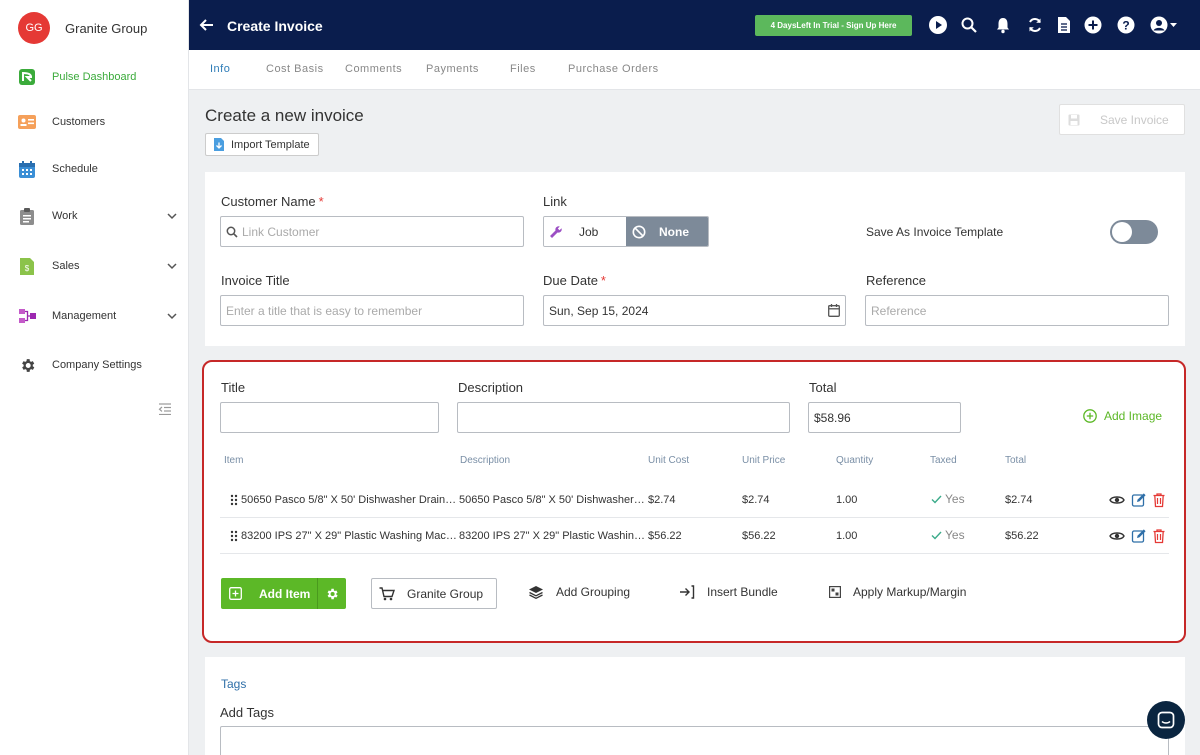  What do you see at coordinates (585, 231) in the screenshot?
I see `link-job-option: Job` at bounding box center [585, 231].